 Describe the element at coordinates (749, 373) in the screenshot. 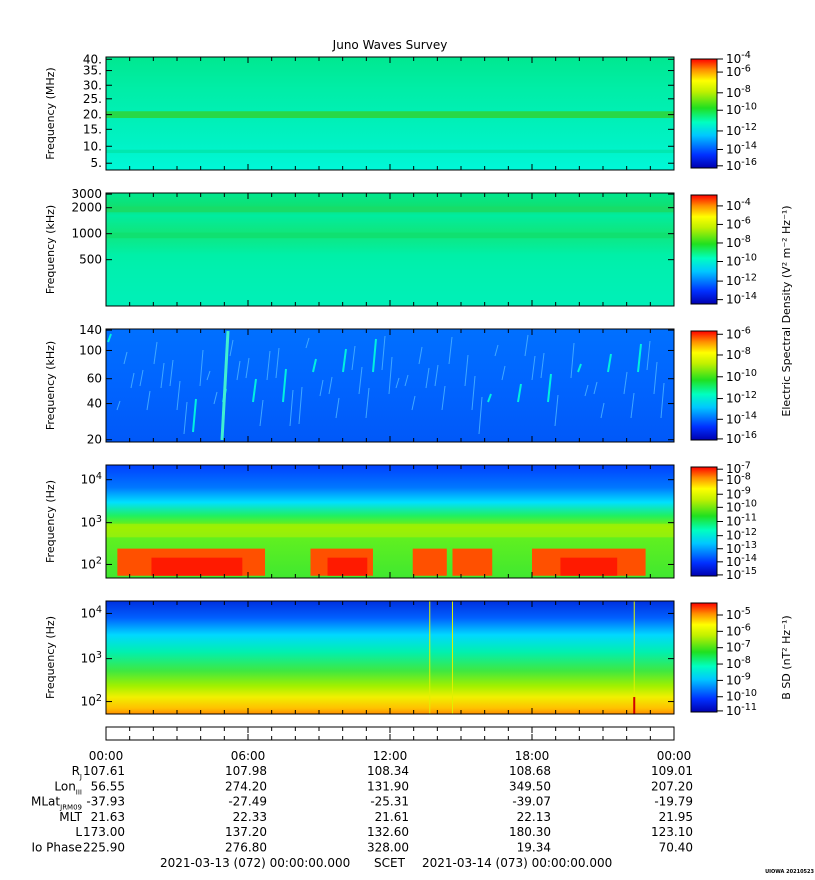

I see `colorbar-tick-label-exp: -10` at that location.